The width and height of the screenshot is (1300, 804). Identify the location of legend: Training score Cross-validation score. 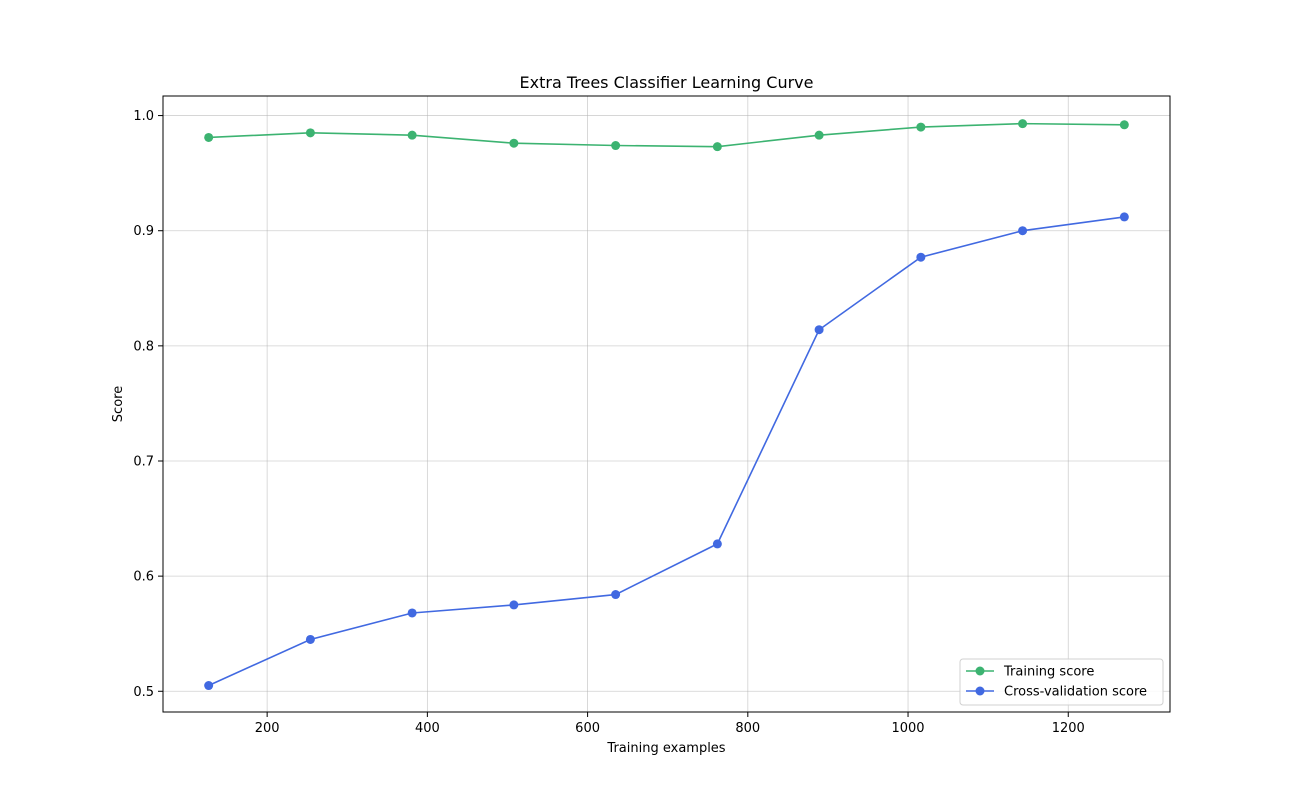
(1061, 682).